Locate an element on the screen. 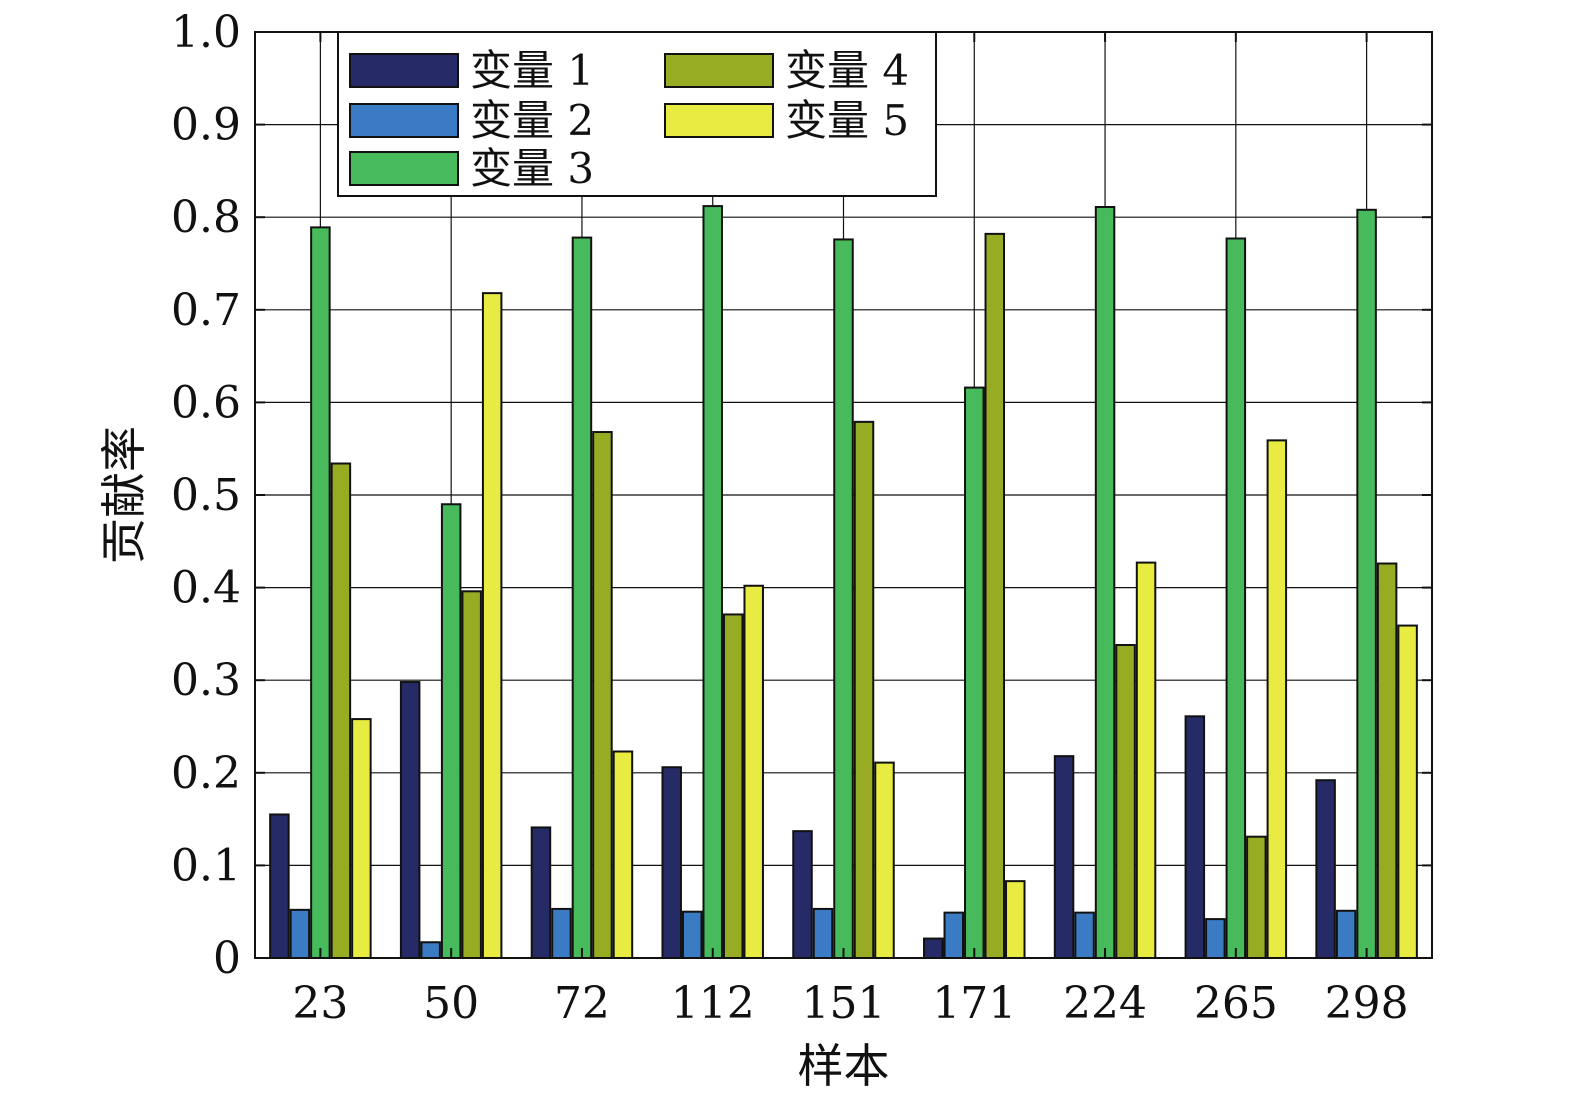 This screenshot has height=1098, width=1575. x-tick-labels: 23 50 72 112 151 171 224 265 298 is located at coordinates (850, 1003).